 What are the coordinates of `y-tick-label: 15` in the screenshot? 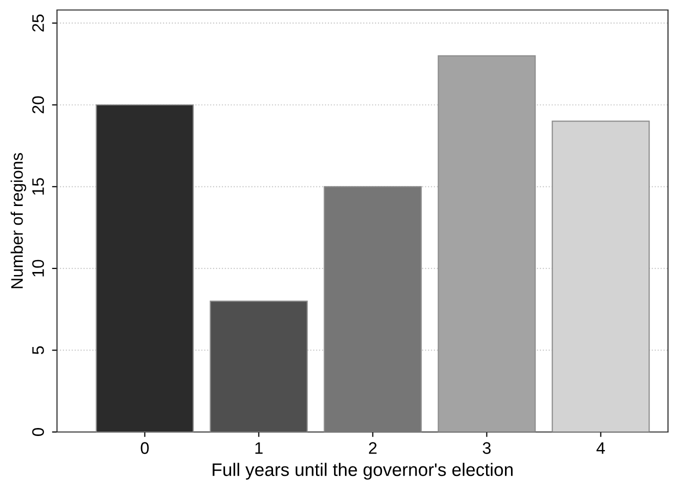 It's located at (38, 186).